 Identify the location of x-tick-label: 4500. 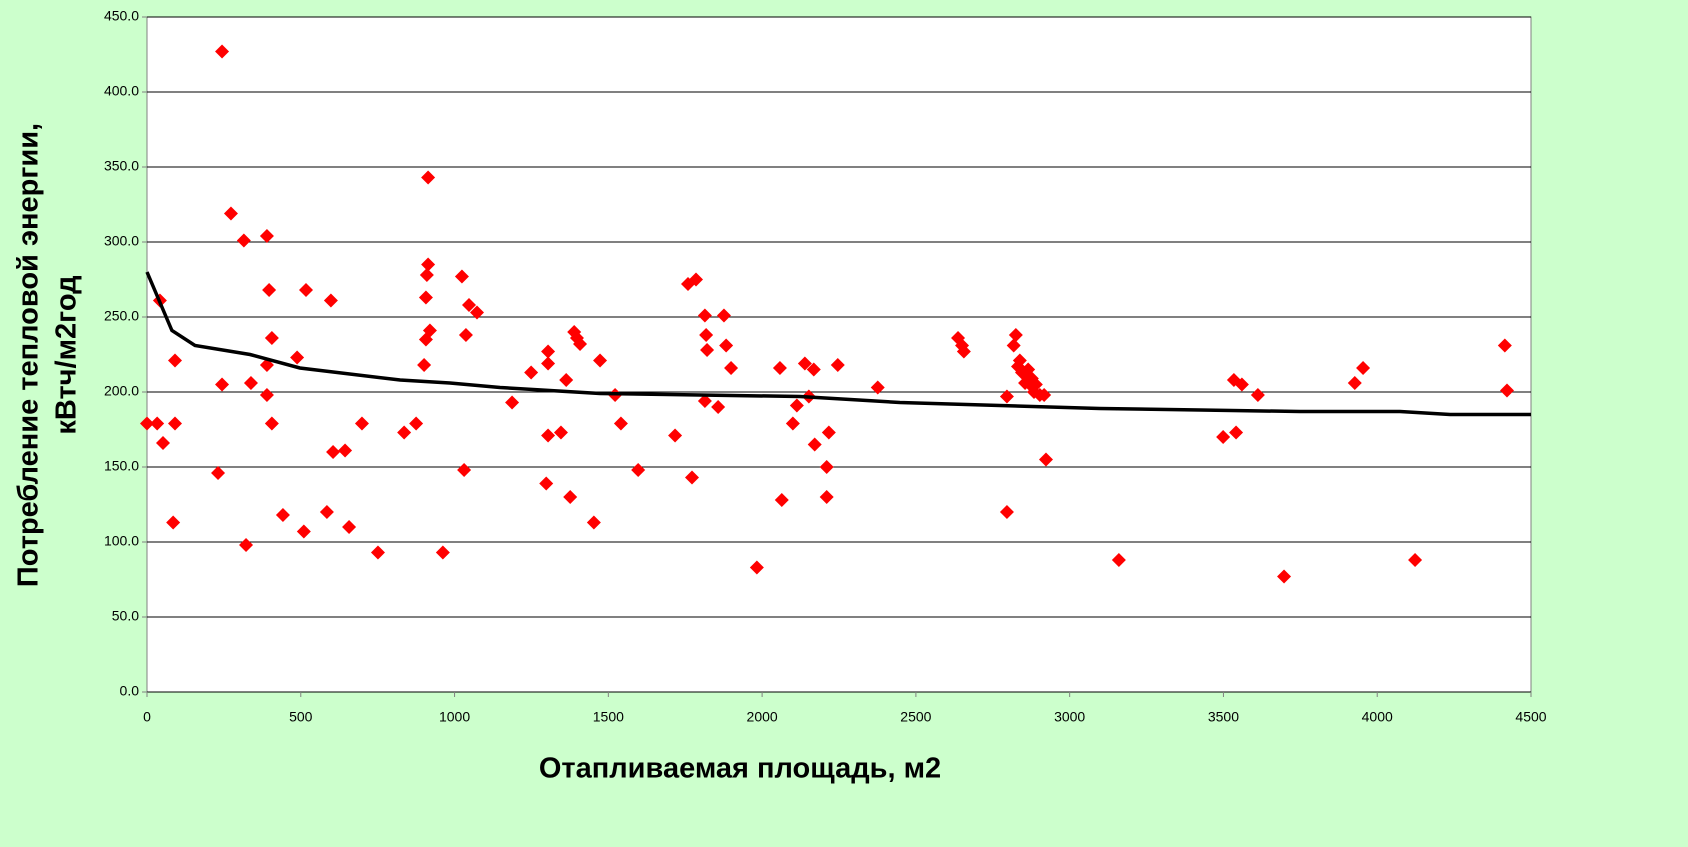
(1530, 717).